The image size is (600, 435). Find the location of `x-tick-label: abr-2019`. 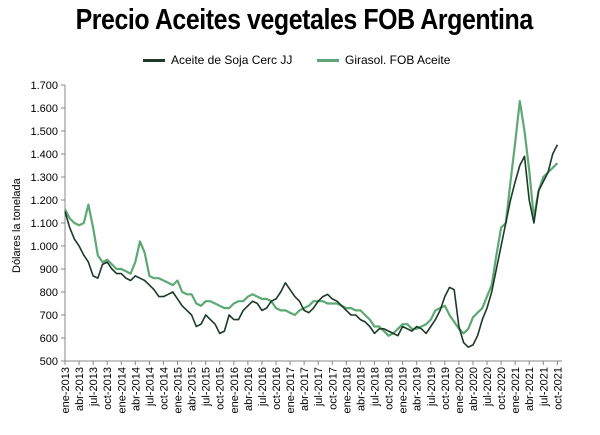

x-tick-label: abr-2019 is located at coordinates (418, 389).